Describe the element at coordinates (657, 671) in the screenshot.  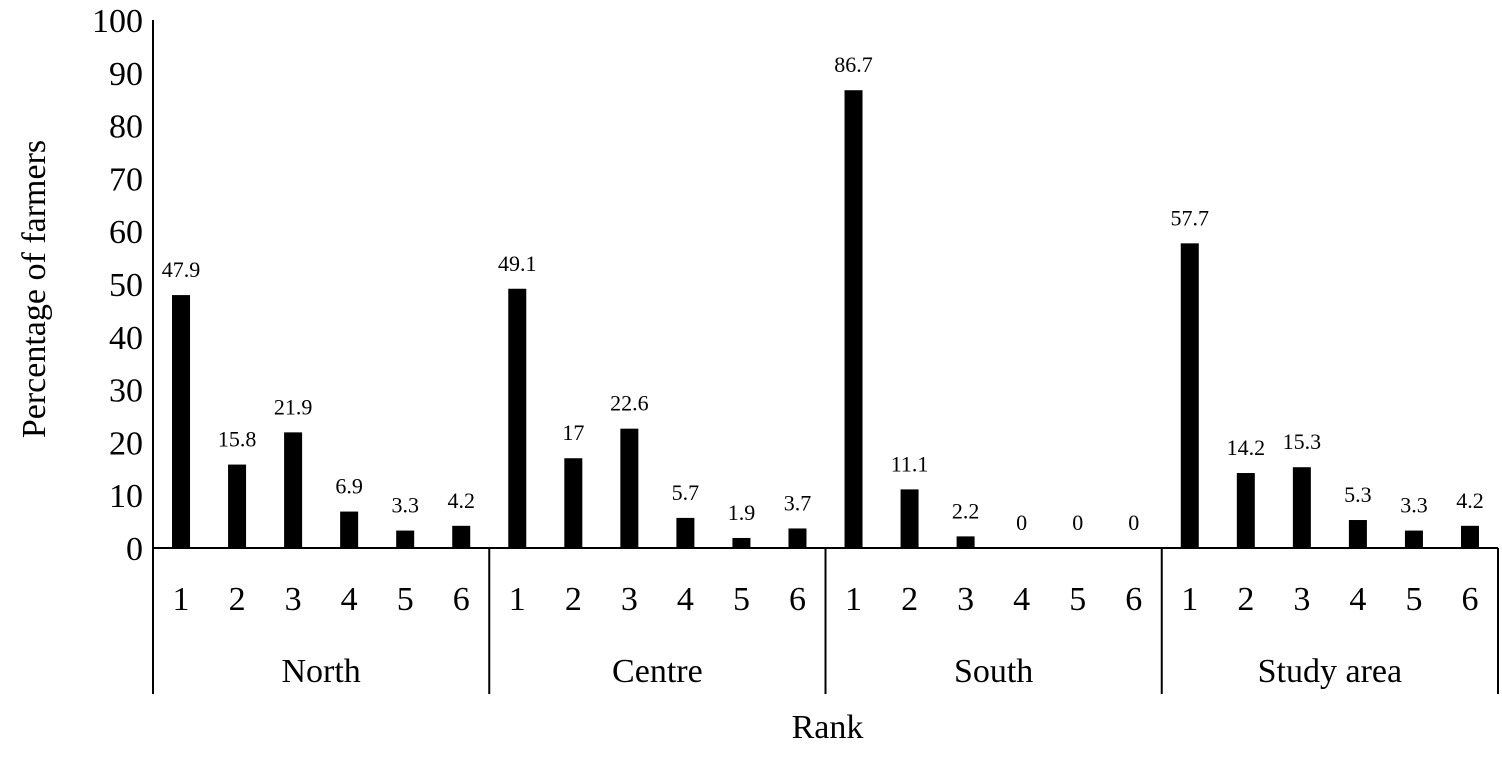
I see `group-label: Centre` at that location.